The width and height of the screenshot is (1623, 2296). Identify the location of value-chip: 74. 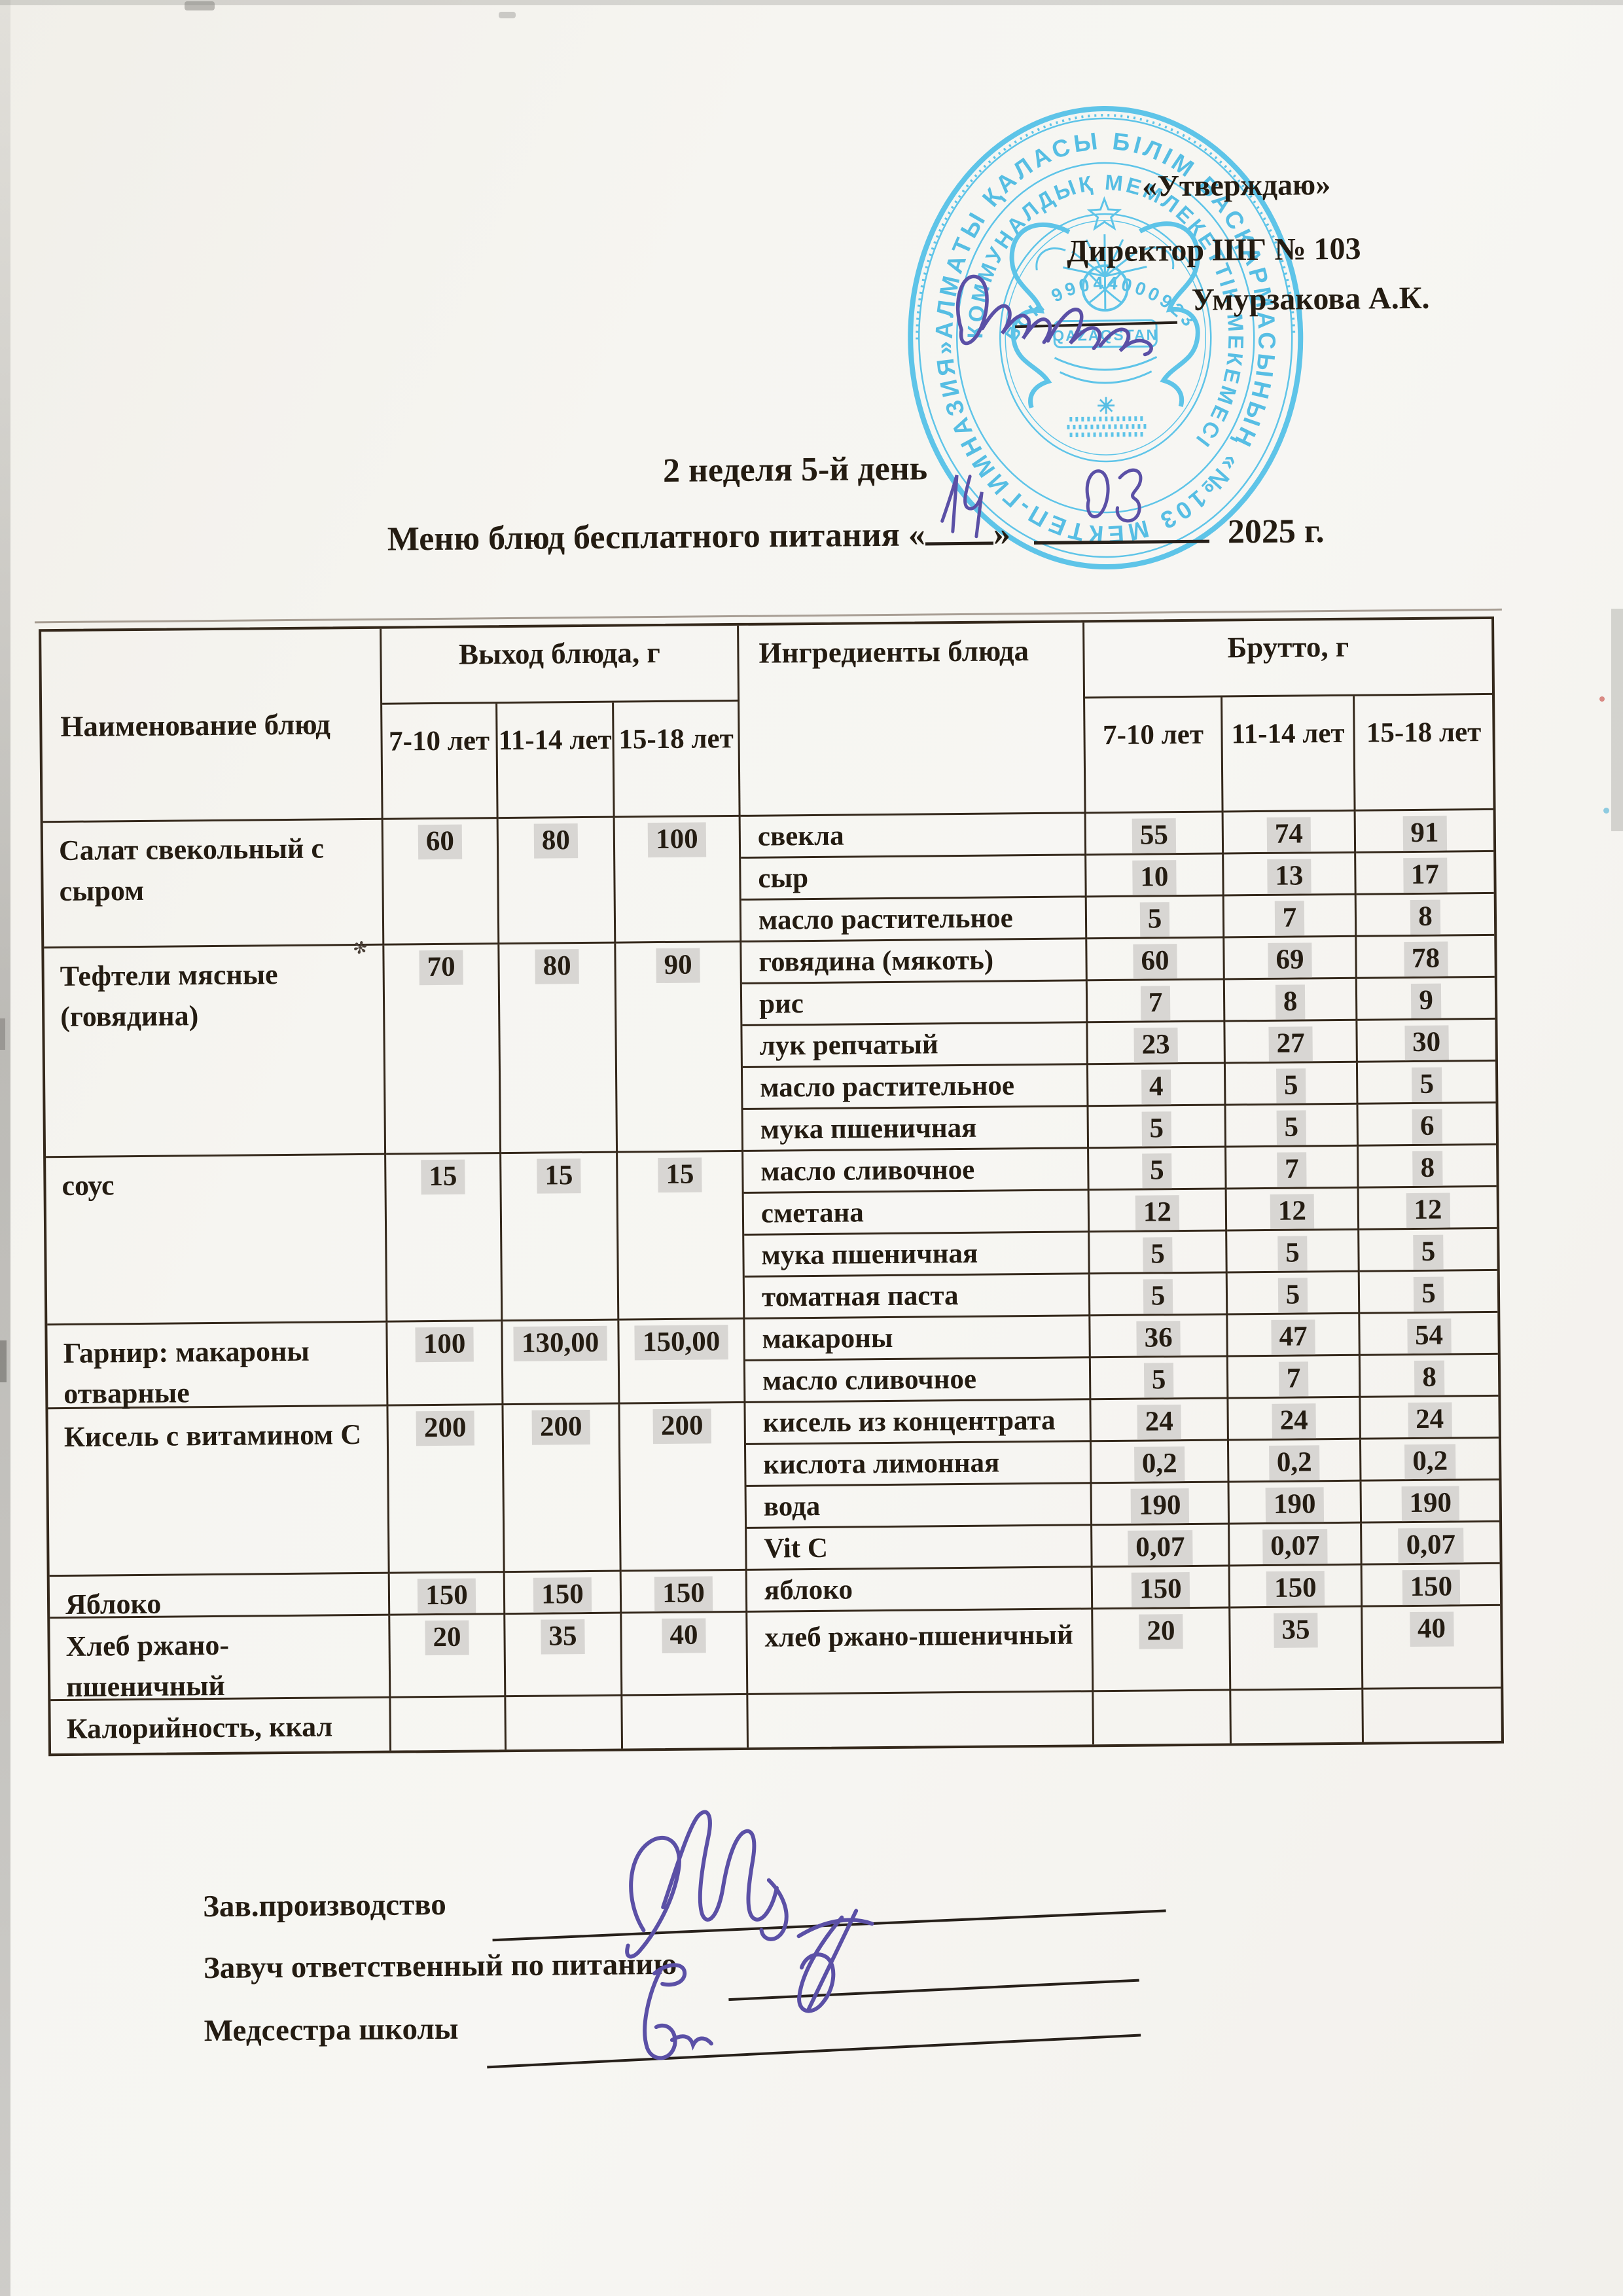
(1288, 834).